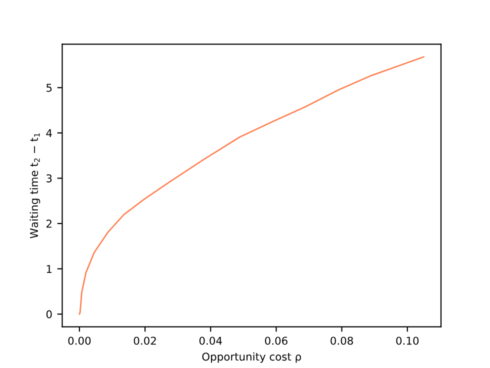 The image size is (490, 368). What do you see at coordinates (49, 133) in the screenshot?
I see `y-tick-label: 4` at bounding box center [49, 133].